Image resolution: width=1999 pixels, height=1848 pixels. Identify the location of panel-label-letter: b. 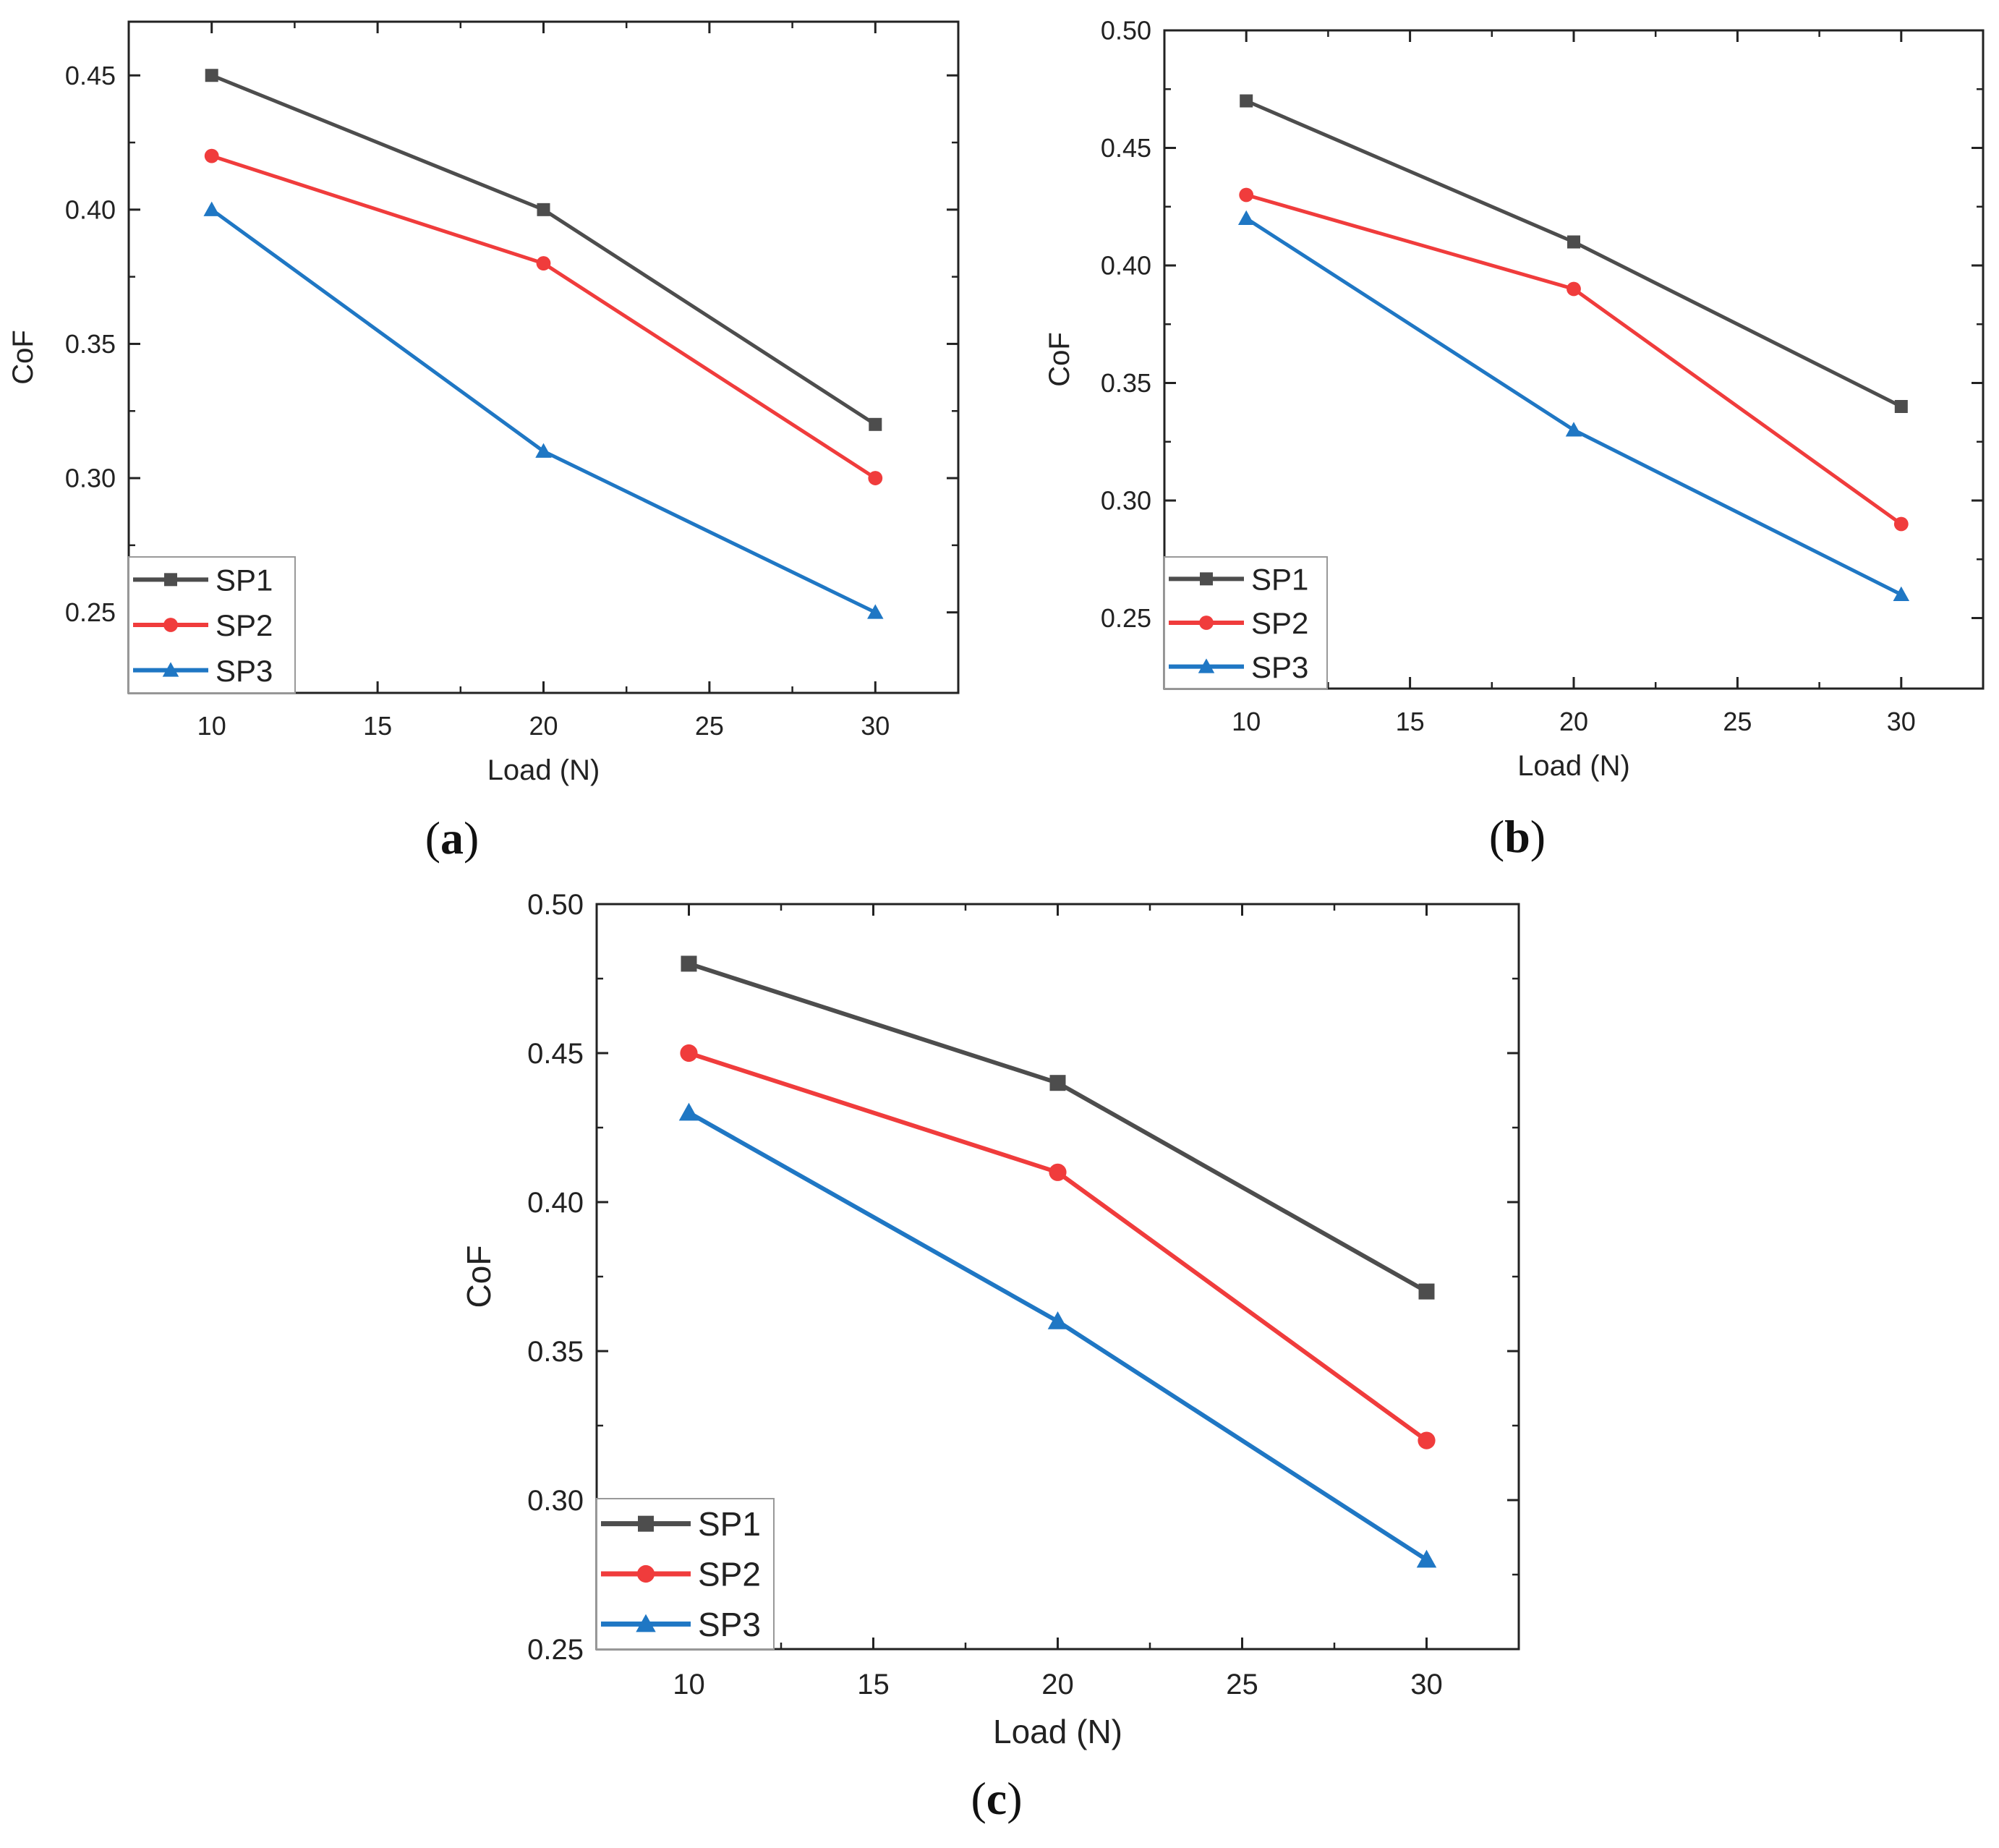
(1517, 836).